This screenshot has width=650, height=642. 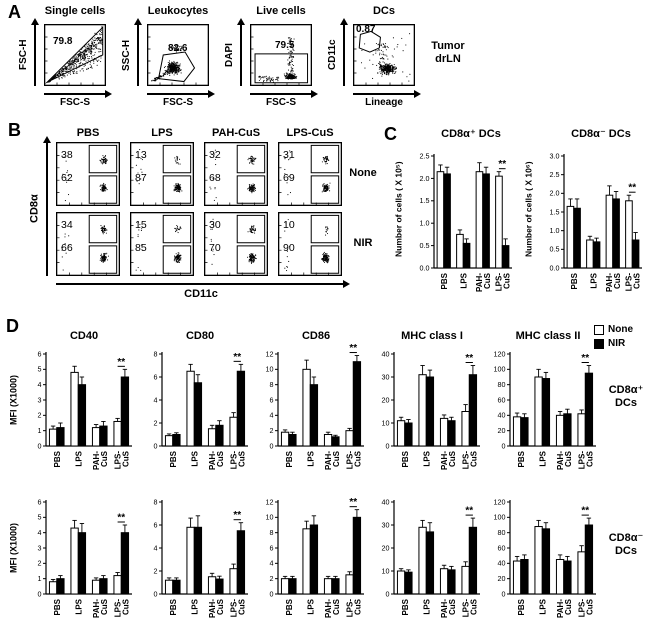 I want to click on svg-text: 5, so click(x=40, y=517).